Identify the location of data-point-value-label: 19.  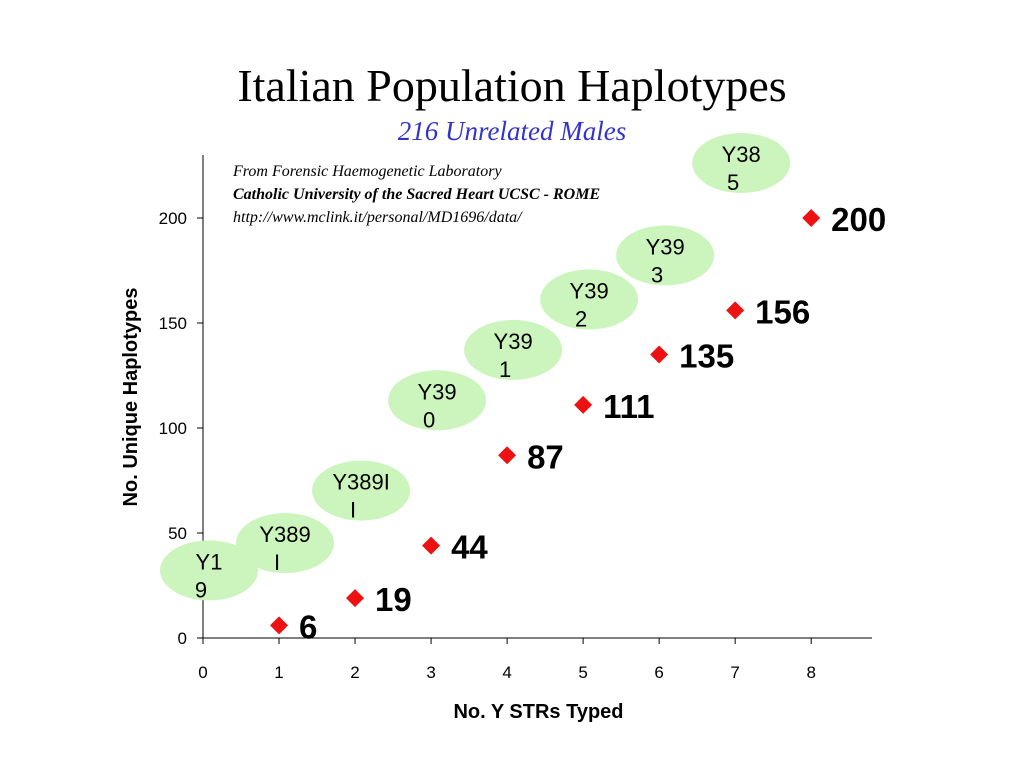
(393, 599).